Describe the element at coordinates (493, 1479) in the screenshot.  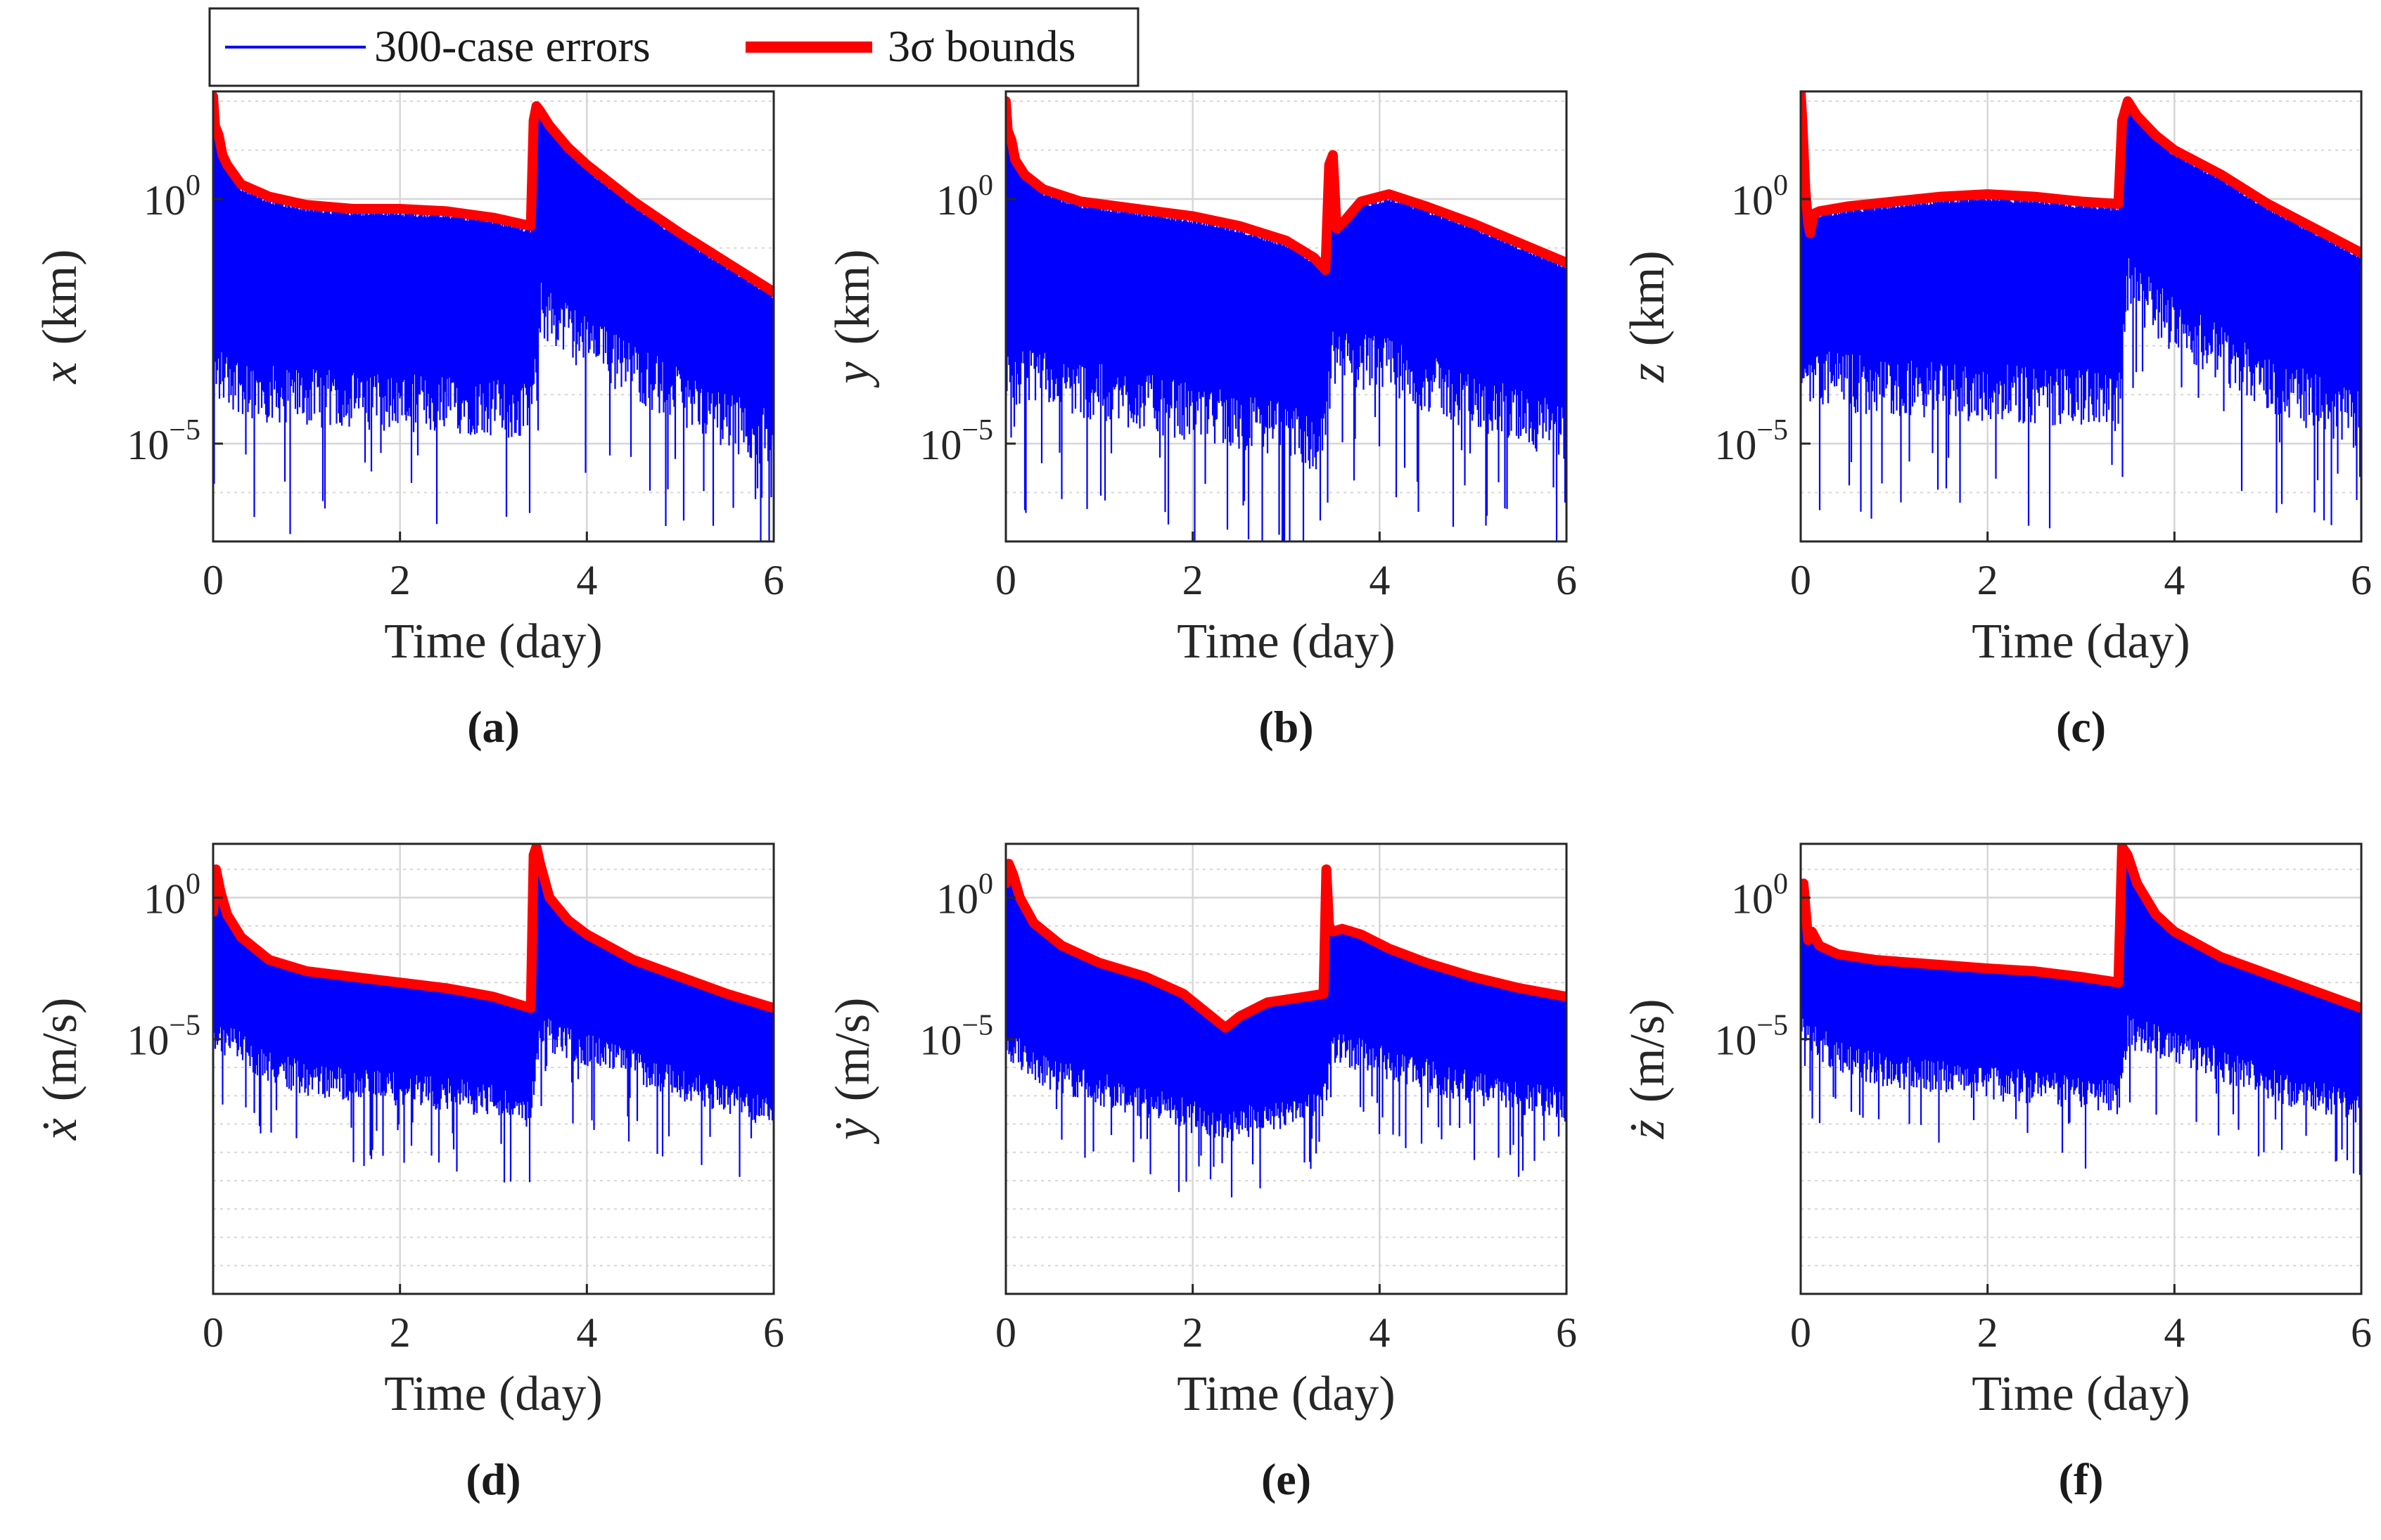
I see `panel-label: (d)` at that location.